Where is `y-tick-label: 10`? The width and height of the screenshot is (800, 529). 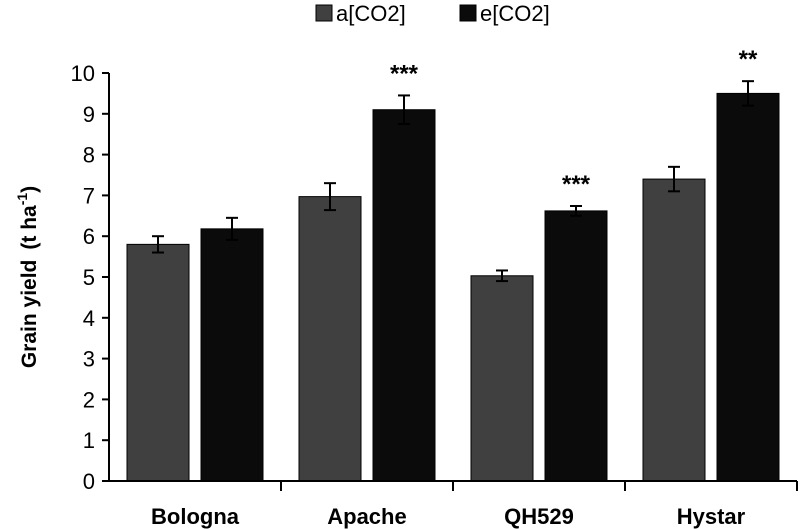
y-tick-label: 10 is located at coordinates (83, 73).